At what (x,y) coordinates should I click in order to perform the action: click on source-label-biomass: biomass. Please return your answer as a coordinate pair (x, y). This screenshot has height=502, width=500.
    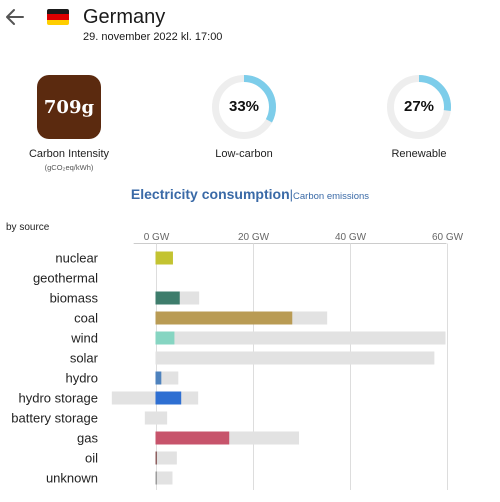
    Looking at the image, I should click on (74, 298).